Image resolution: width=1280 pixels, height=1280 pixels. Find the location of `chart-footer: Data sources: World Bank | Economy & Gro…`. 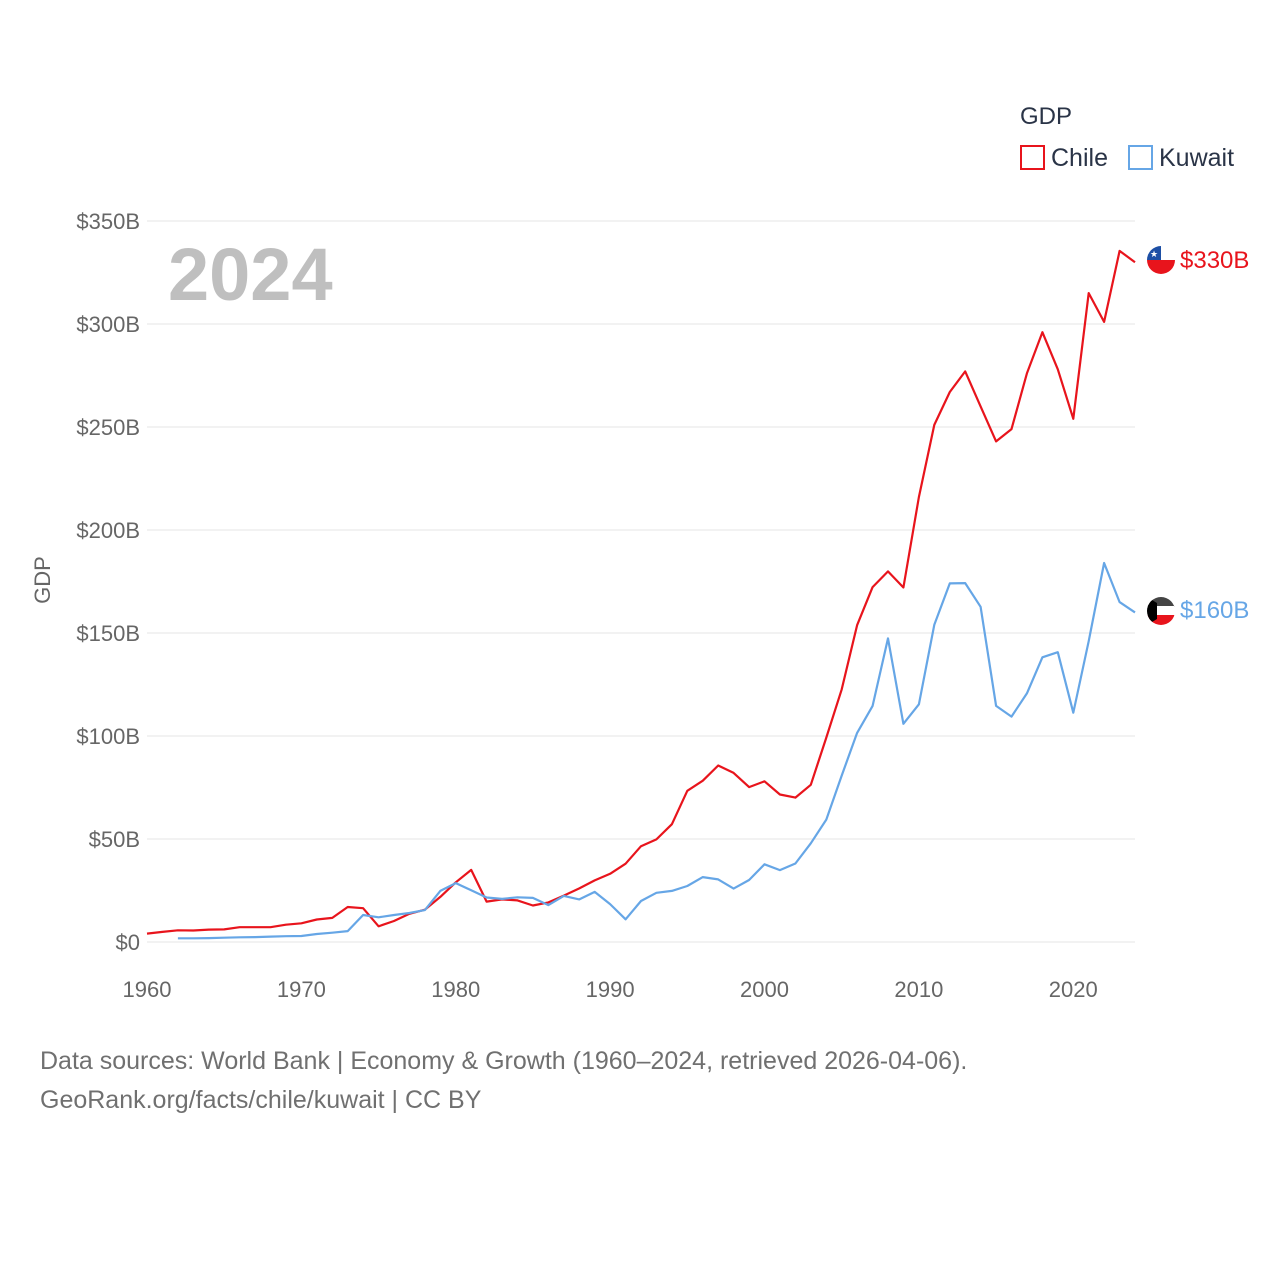

chart-footer: Data sources: World Bank | Economy & Gro… is located at coordinates (503, 1081).